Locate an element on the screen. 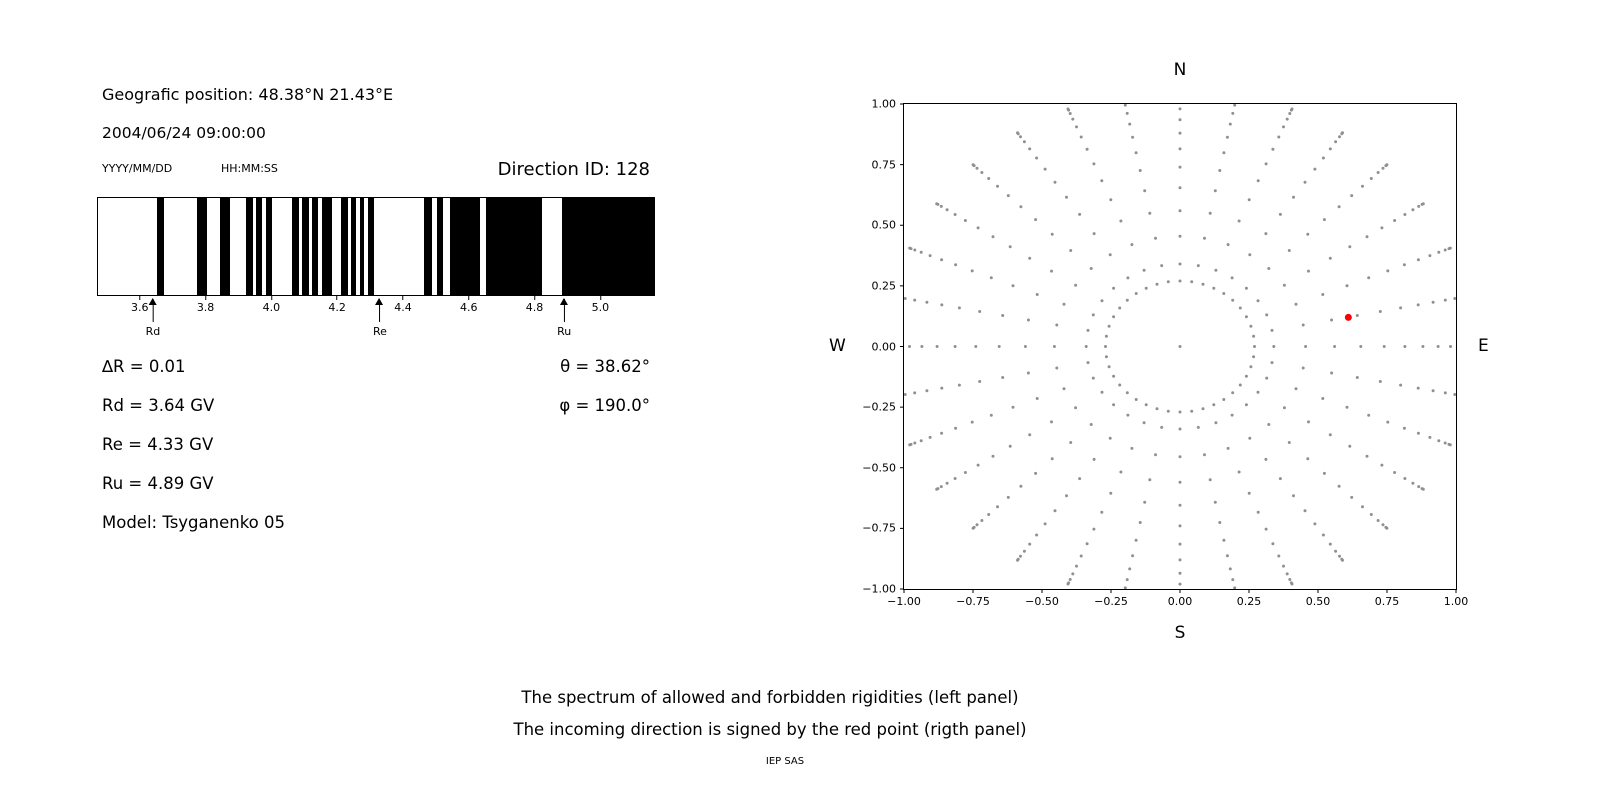  scatter-y-tick-label: −0.25 is located at coordinates (879, 407).